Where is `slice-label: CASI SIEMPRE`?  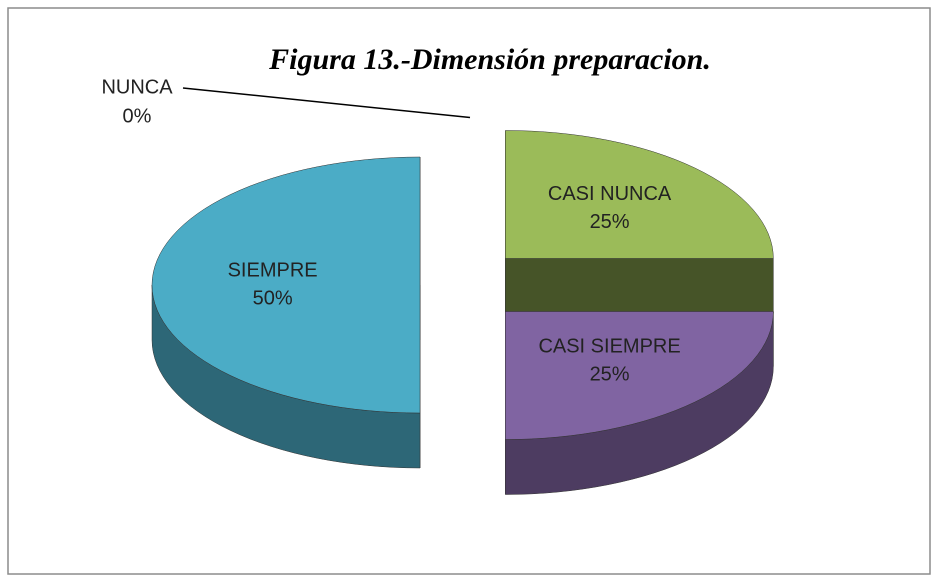
slice-label: CASI SIEMPRE is located at coordinates (609, 347).